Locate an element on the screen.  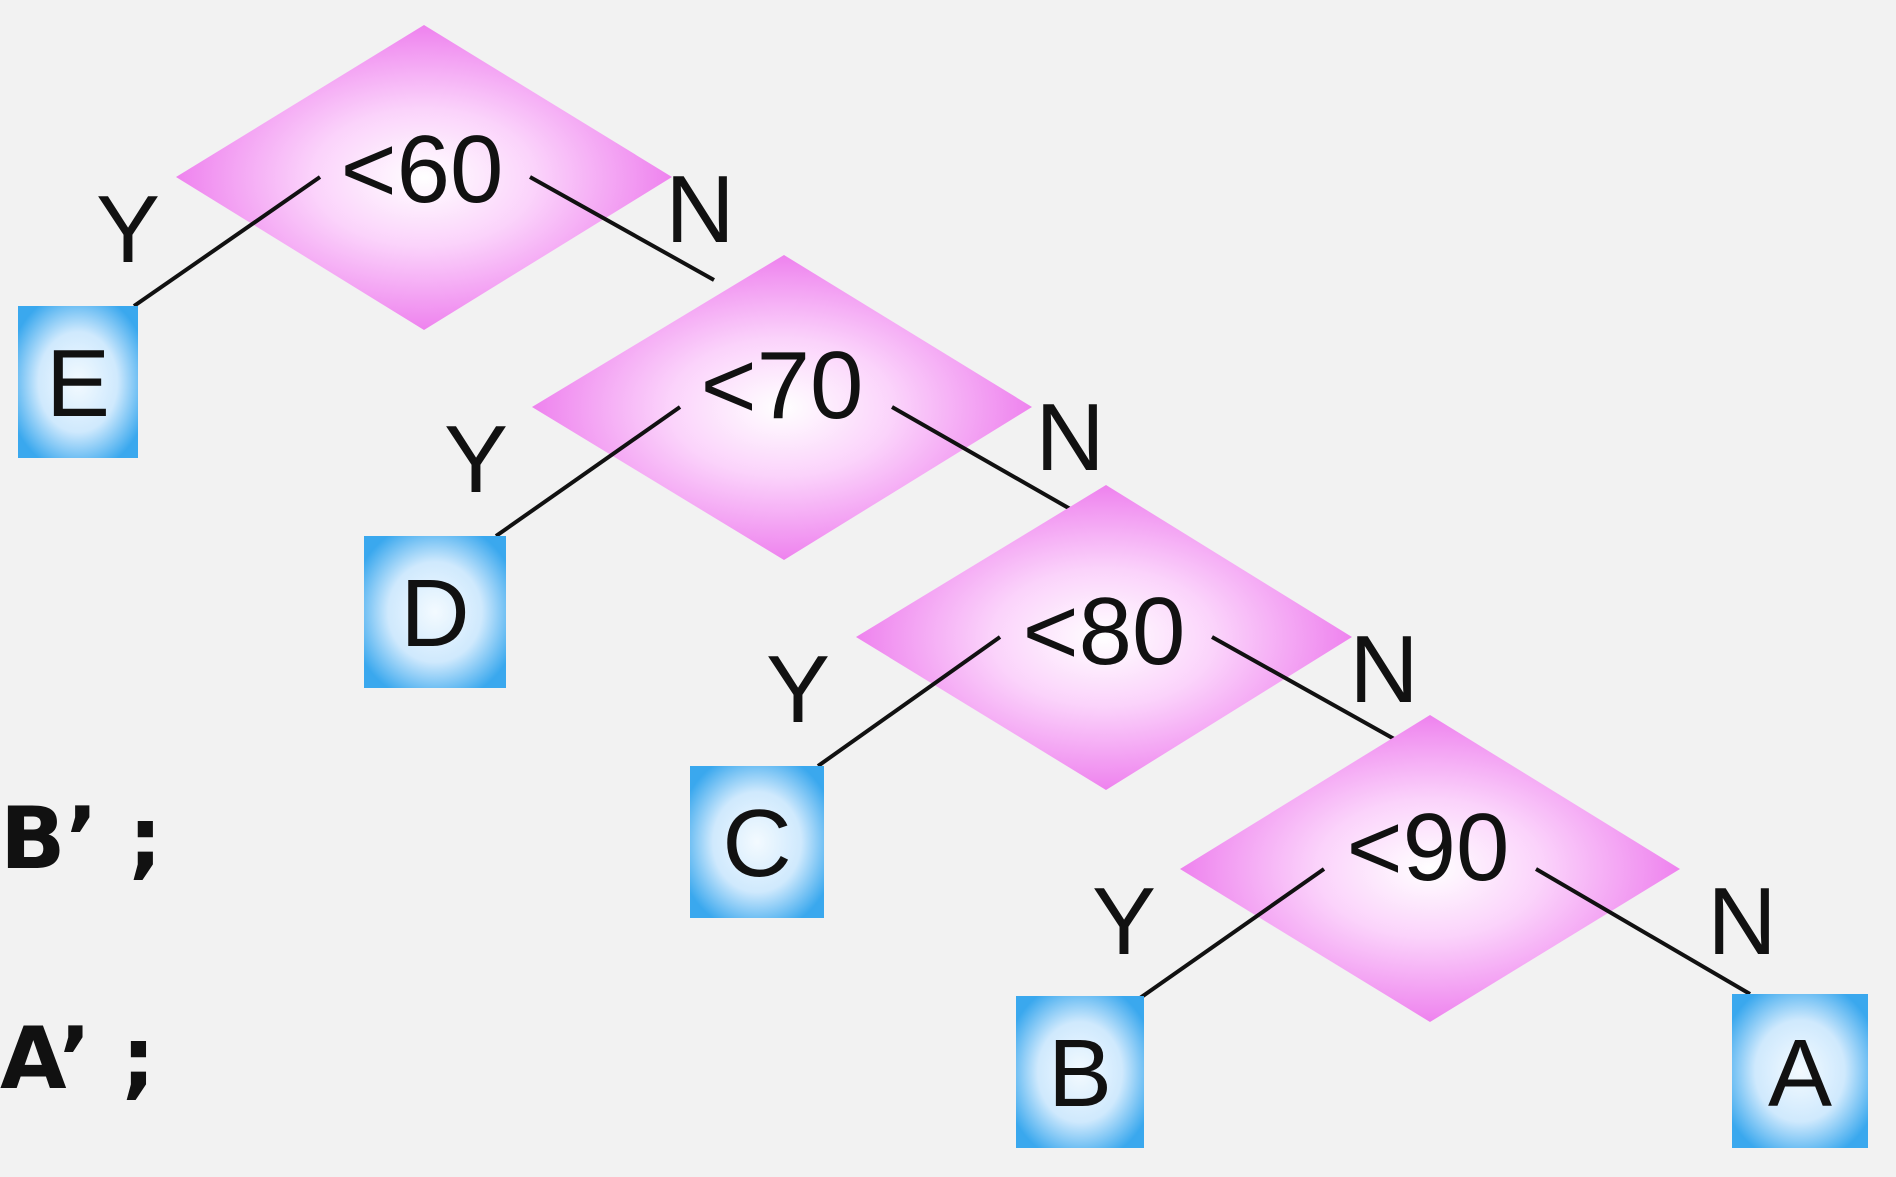
outcome-label: E is located at coordinates (78, 383).